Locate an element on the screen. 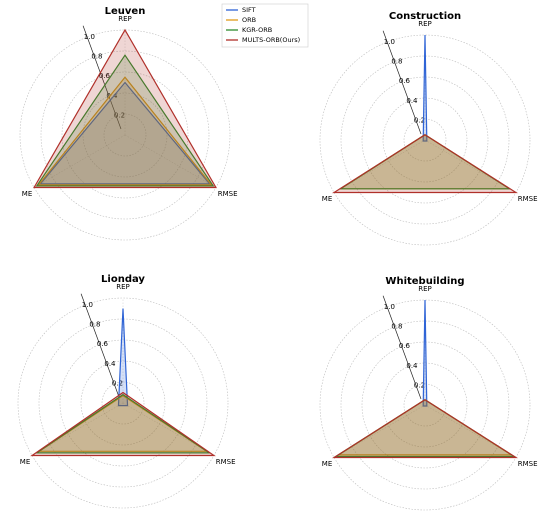 This screenshot has width=550, height=525. chart-title: Lionday is located at coordinates (123, 279).